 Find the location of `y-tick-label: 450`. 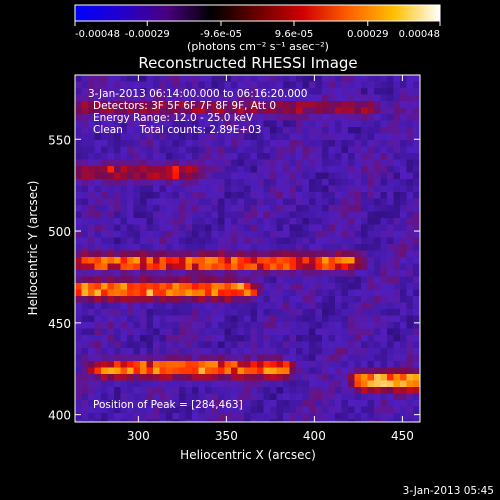

y-tick-label: 450 is located at coordinates (59, 324).